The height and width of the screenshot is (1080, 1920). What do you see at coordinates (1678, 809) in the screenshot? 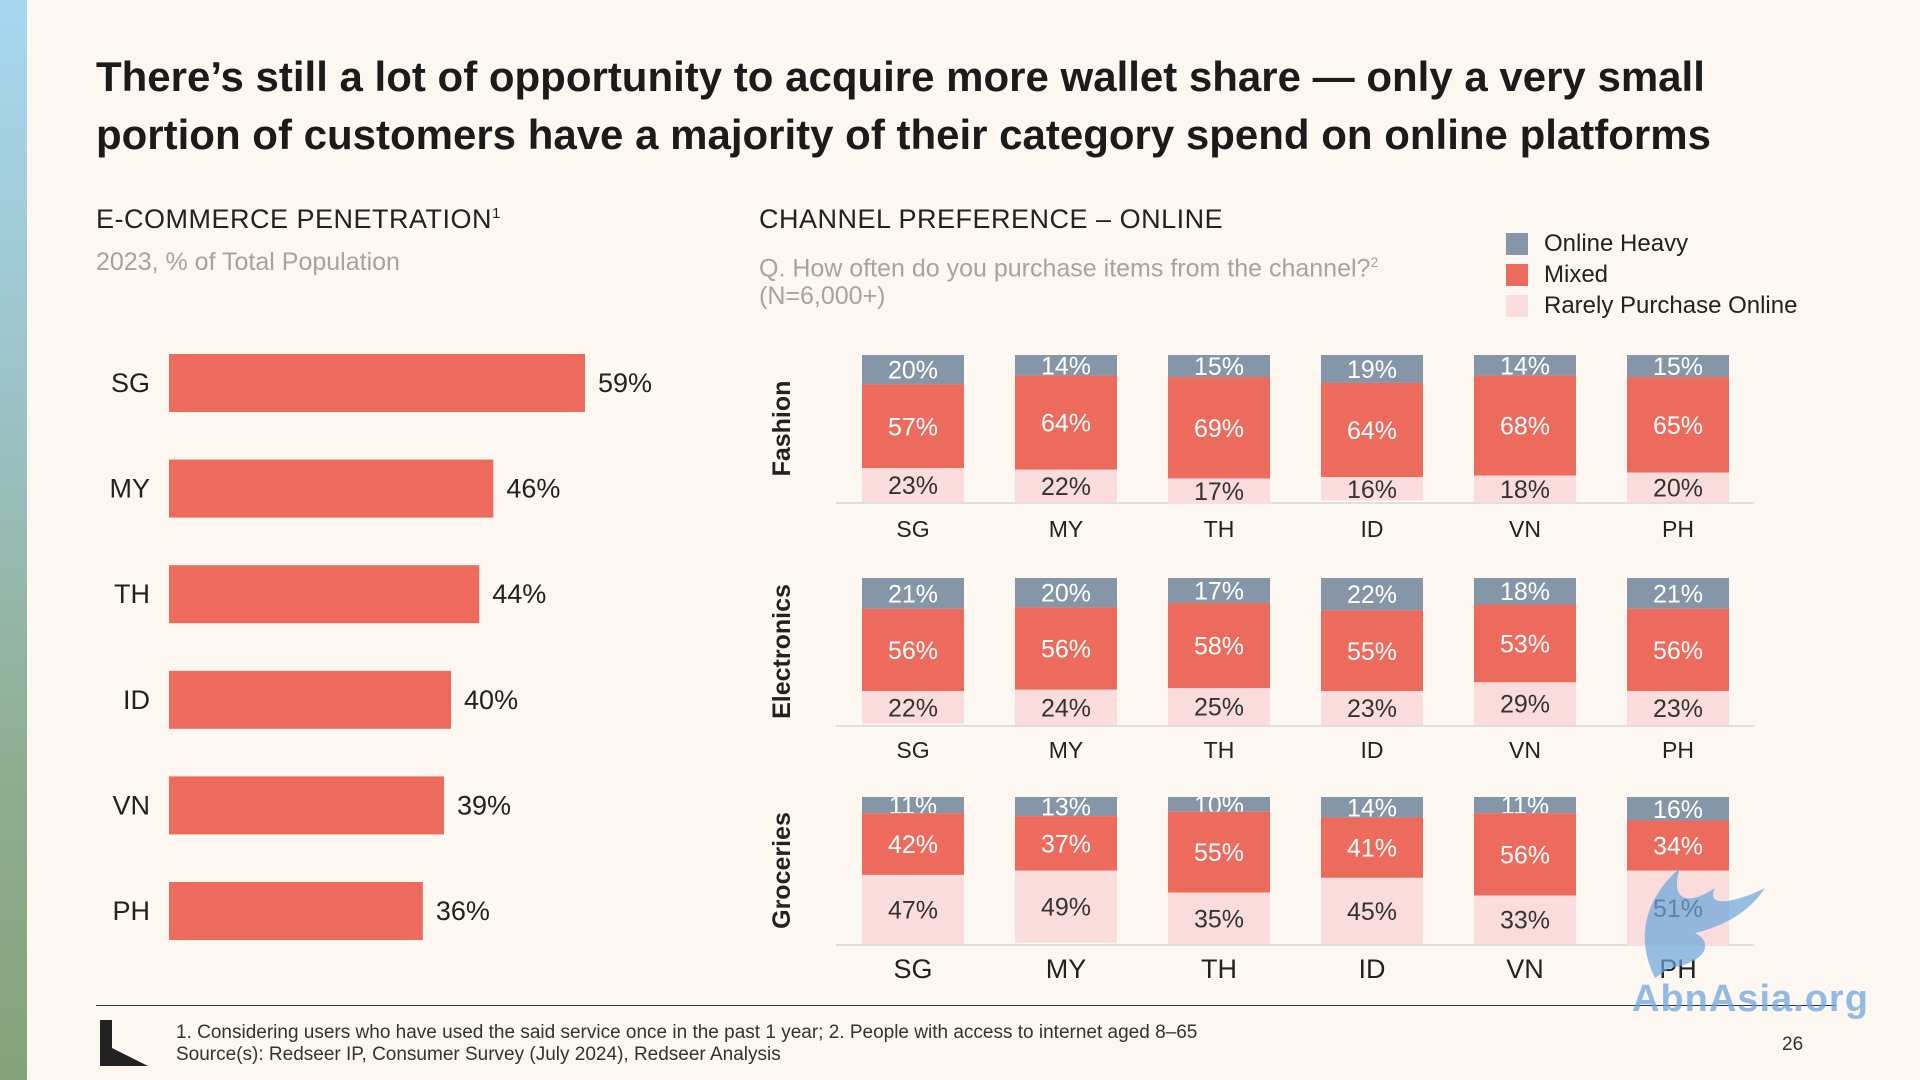
I see `bar-segment-groceries-ph-online-heavy` at bounding box center [1678, 809].